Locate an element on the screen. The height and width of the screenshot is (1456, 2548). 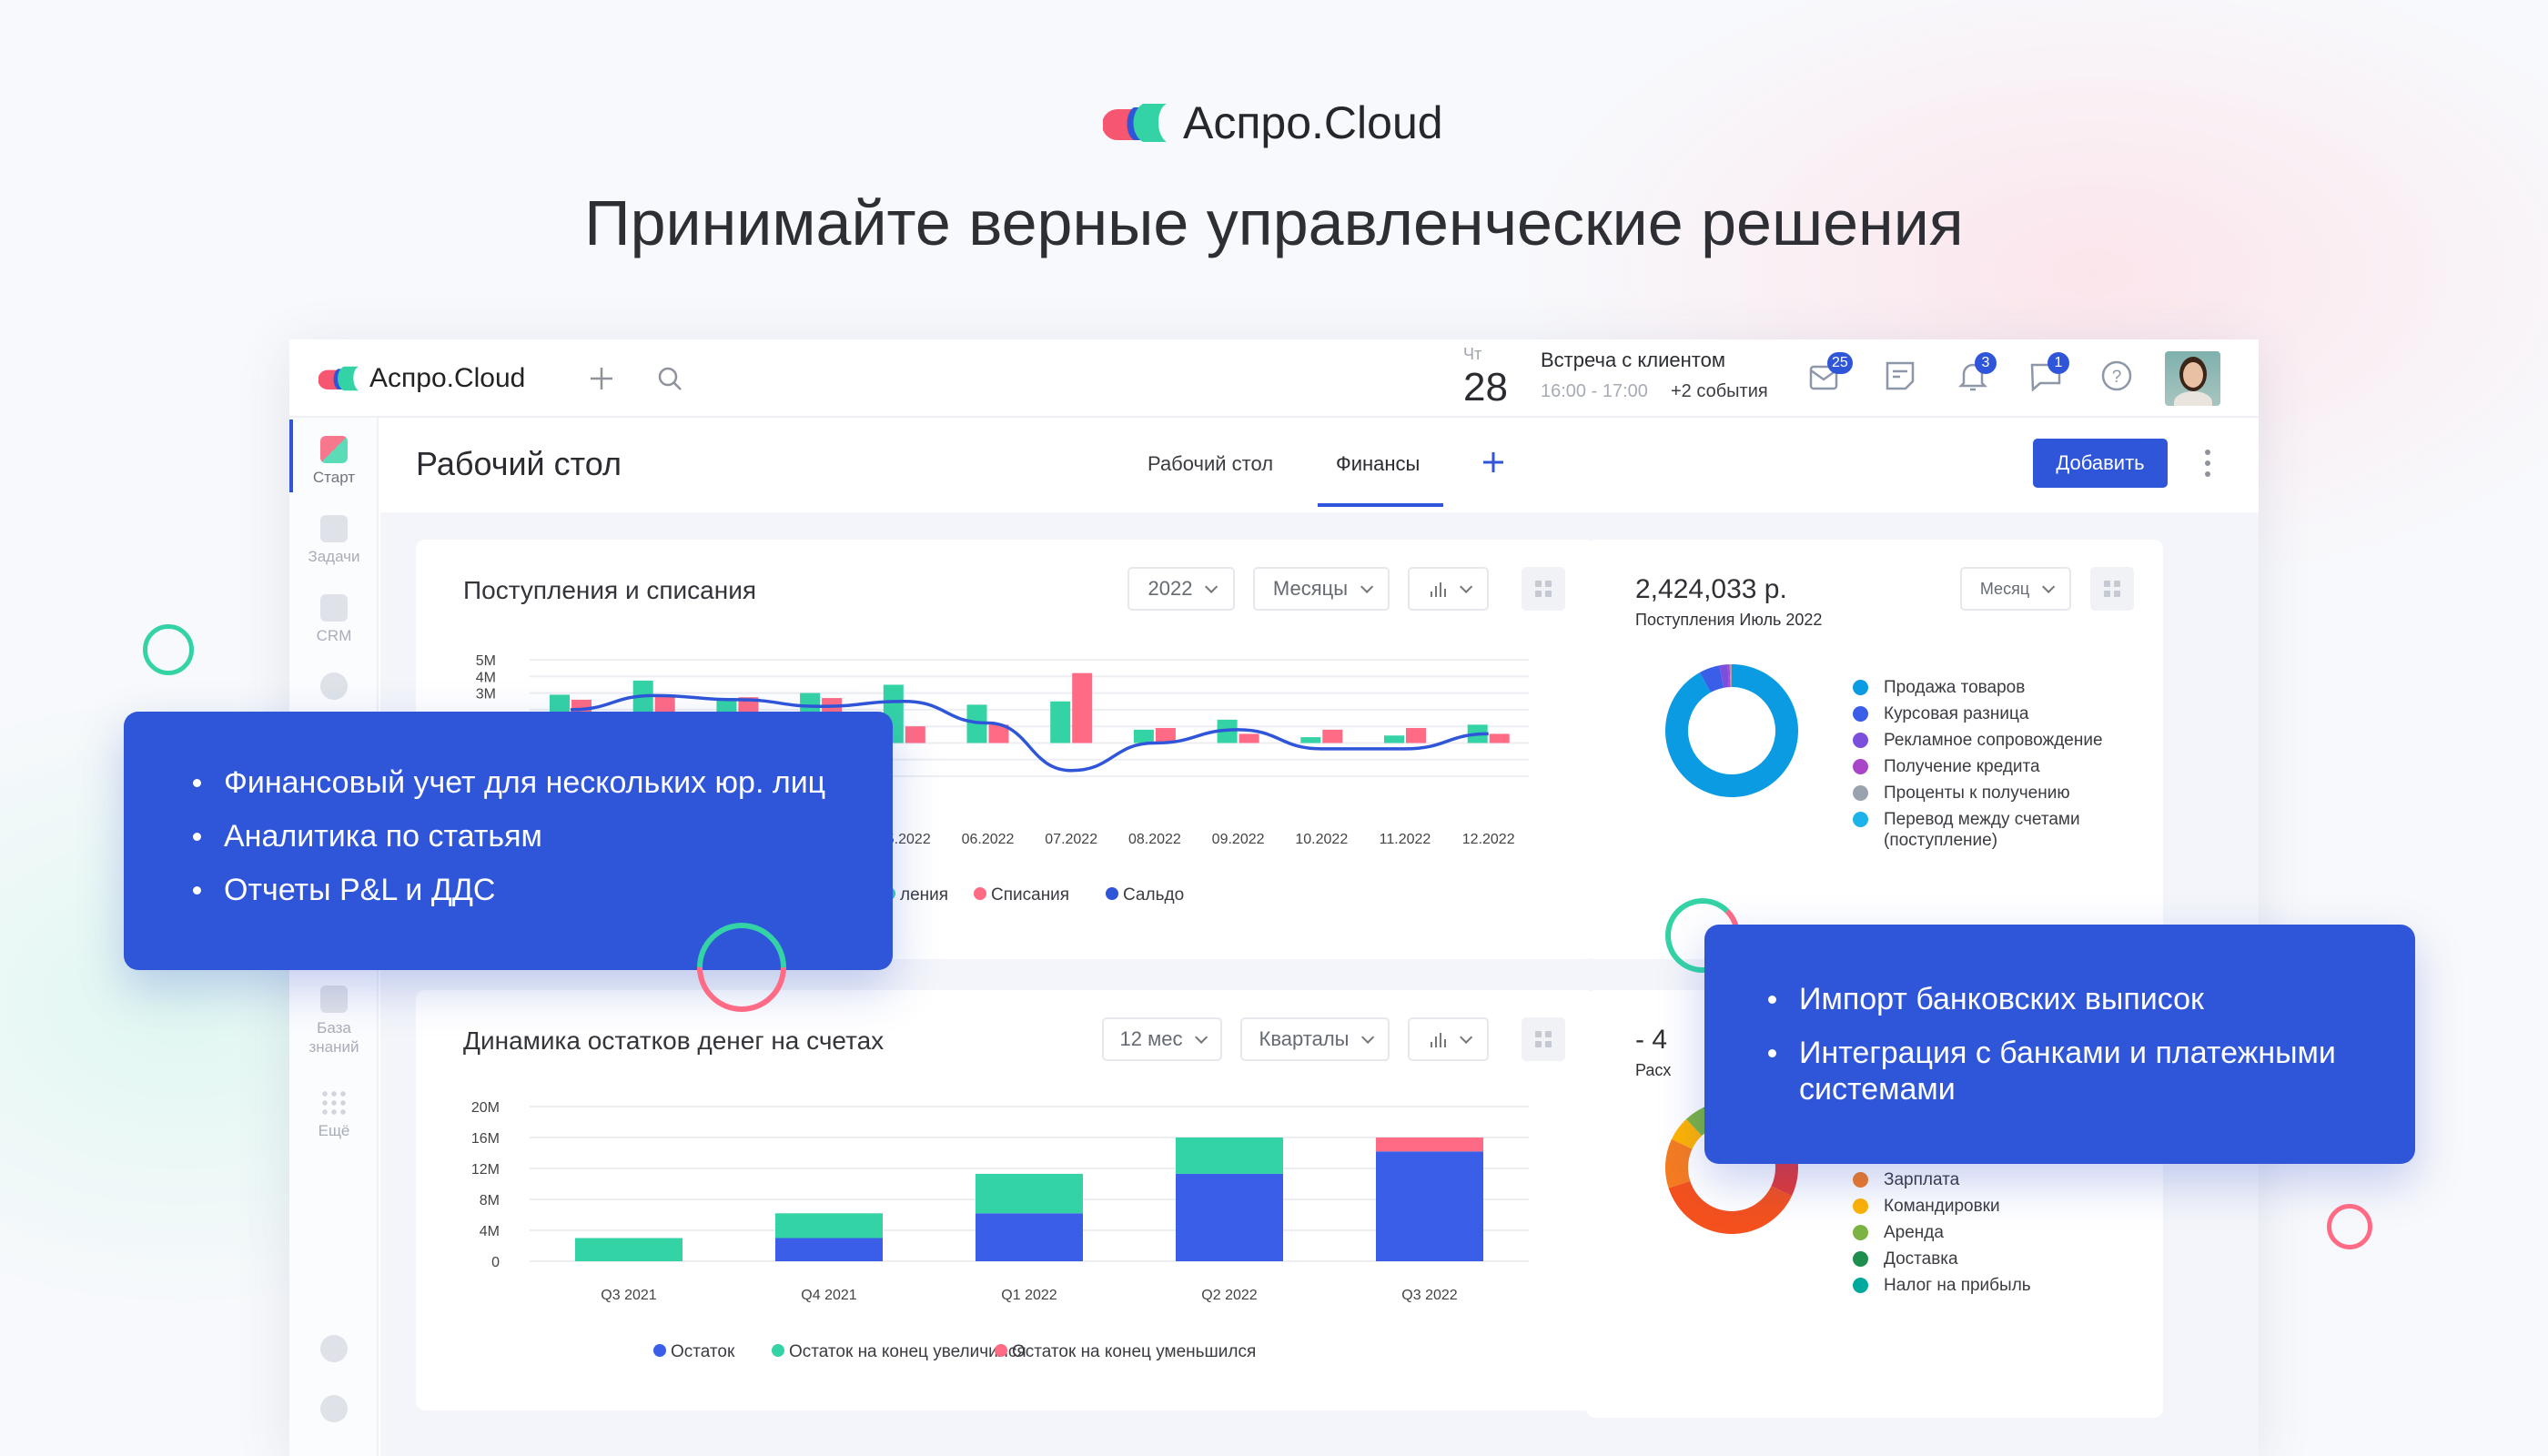
expense-subtitle: Расх is located at coordinates (1654, 1070).